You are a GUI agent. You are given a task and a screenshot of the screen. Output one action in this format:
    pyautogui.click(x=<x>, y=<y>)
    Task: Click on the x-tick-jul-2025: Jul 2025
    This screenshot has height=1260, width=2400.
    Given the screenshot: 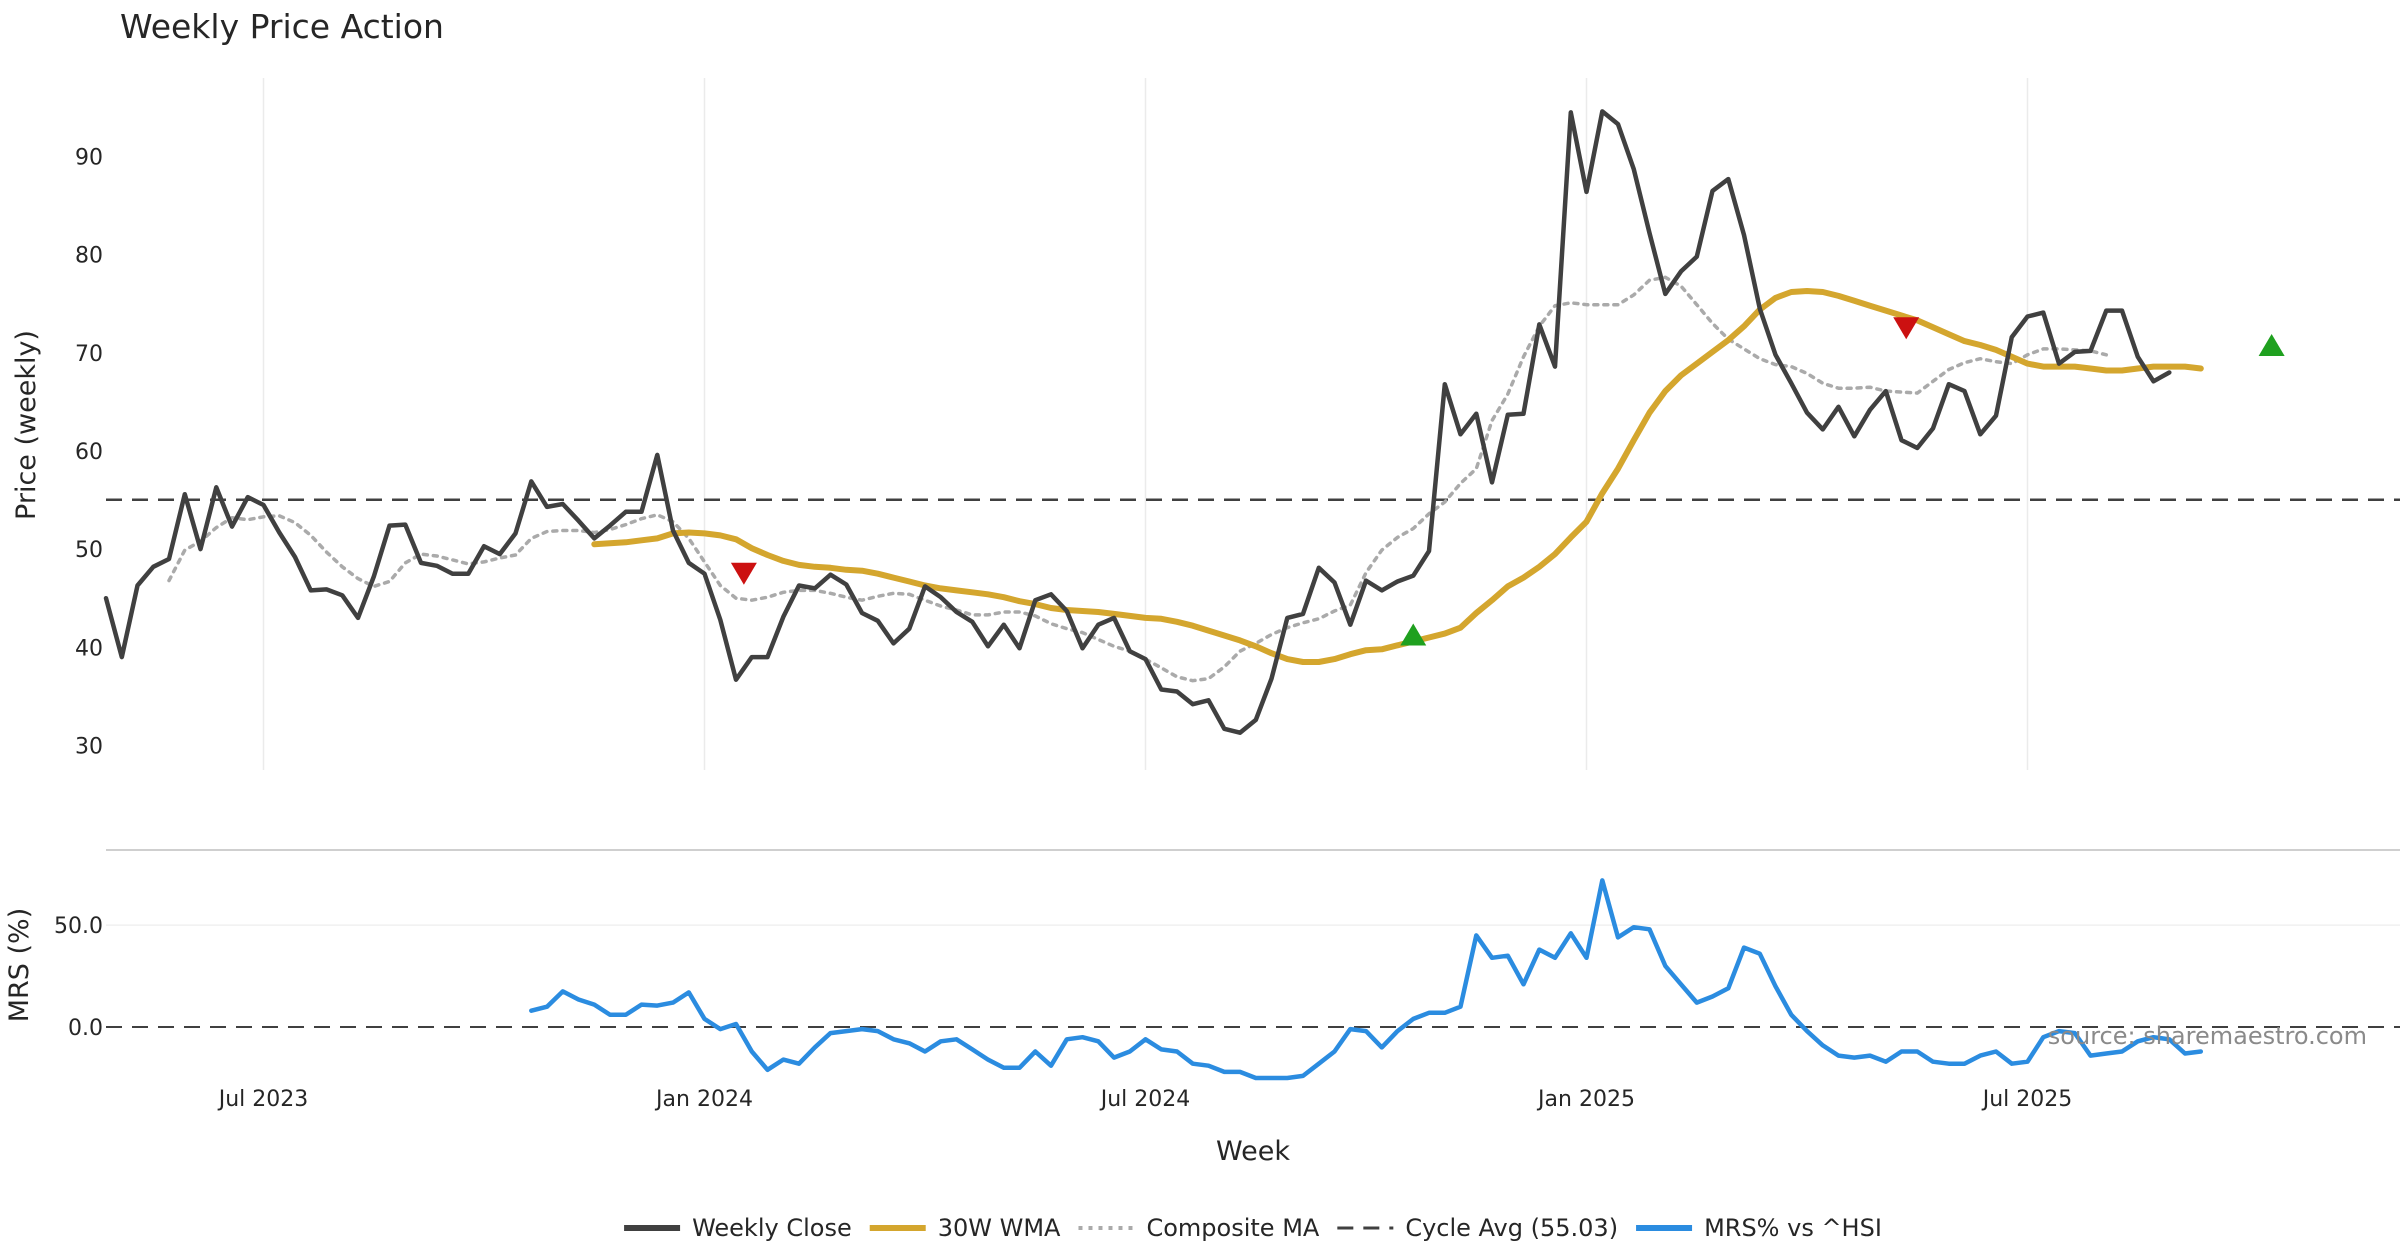 What is the action you would take?
    pyautogui.click(x=2027, y=1099)
    